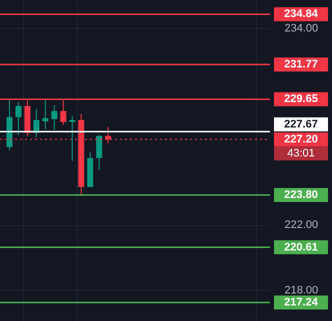 This screenshot has width=332, height=321. What do you see at coordinates (301, 153) in the screenshot?
I see `text: 43:01` at bounding box center [301, 153].